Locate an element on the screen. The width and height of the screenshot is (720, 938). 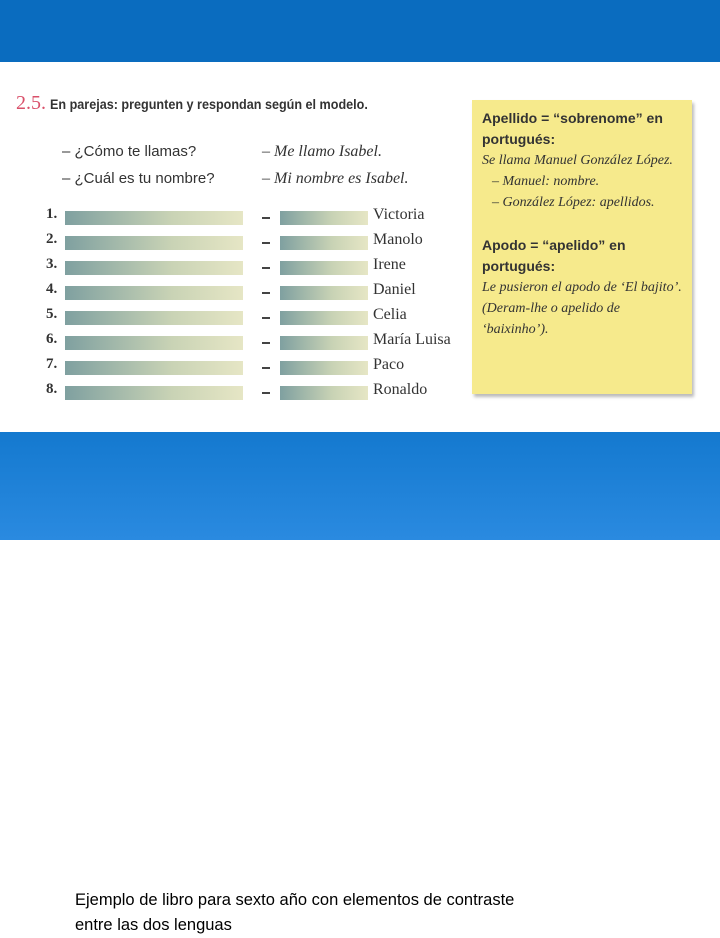
item-name: Irene is located at coordinates (389, 264).